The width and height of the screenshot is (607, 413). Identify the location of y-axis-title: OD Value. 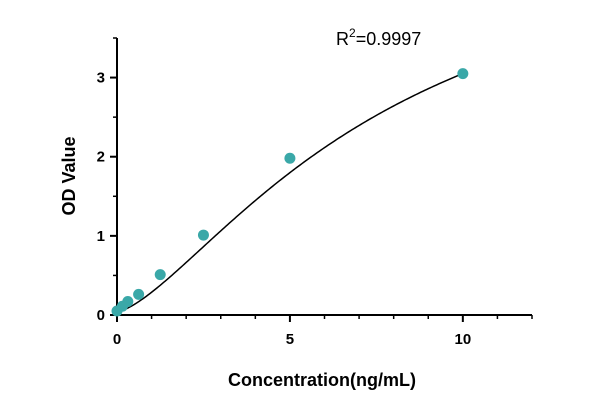
(69, 175).